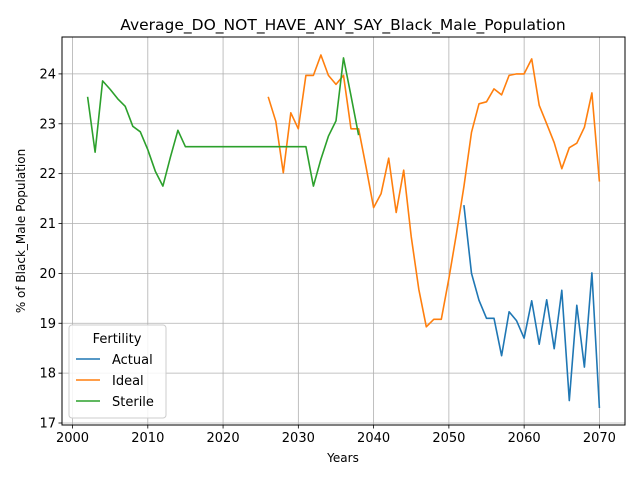  What do you see at coordinates (524, 438) in the screenshot?
I see `x-tick-label: 2060` at bounding box center [524, 438].